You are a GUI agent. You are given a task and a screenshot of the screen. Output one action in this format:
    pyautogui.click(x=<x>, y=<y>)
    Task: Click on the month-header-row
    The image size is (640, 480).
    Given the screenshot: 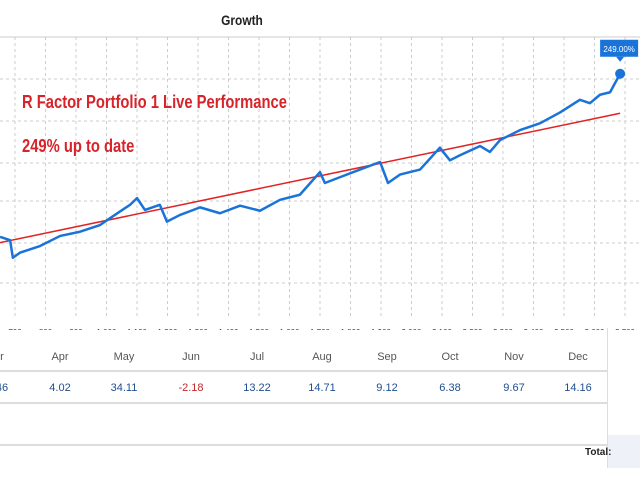 What is the action you would take?
    pyautogui.click(x=303, y=356)
    